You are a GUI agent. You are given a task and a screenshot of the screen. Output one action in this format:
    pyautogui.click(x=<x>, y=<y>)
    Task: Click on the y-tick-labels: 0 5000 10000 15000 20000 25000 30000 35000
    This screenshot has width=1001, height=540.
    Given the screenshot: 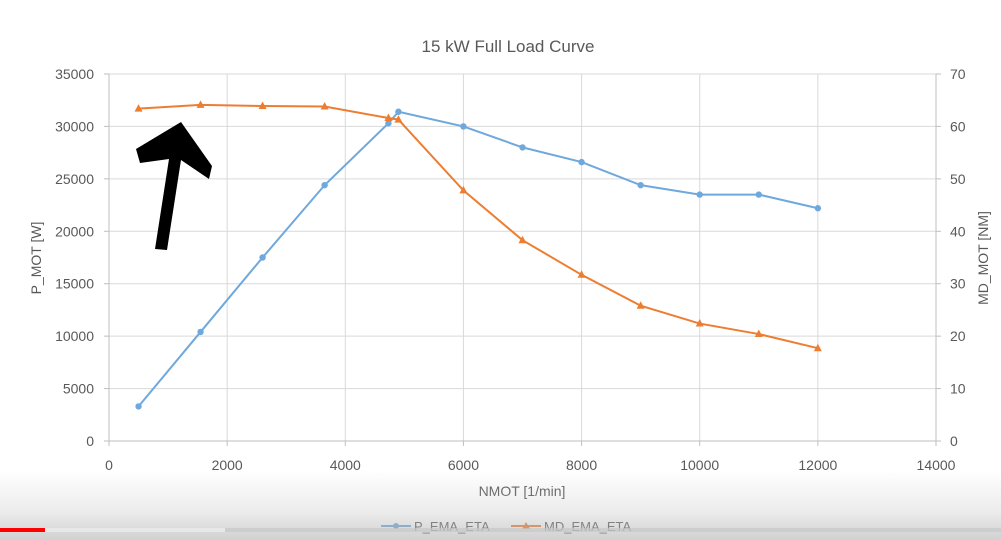 What is the action you would take?
    pyautogui.click(x=74, y=257)
    